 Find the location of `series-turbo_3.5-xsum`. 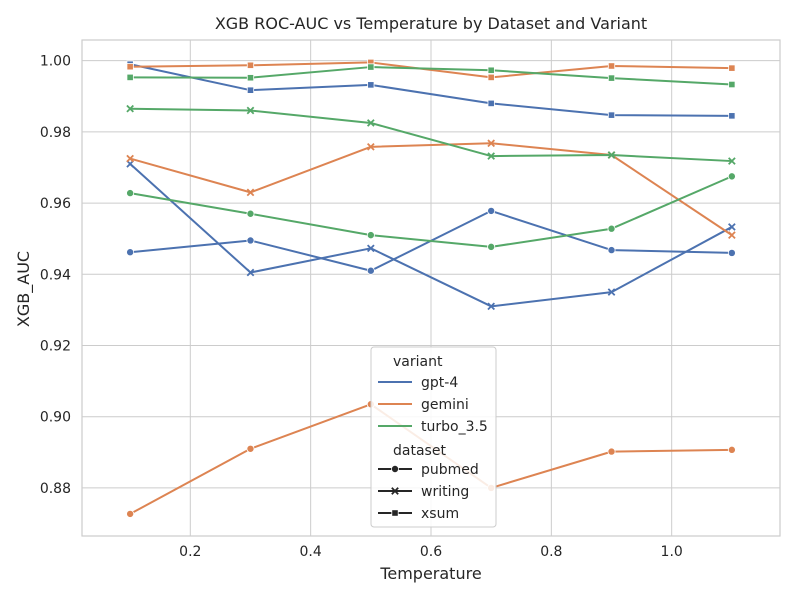

series-turbo_3.5-xsum is located at coordinates (431, 76).